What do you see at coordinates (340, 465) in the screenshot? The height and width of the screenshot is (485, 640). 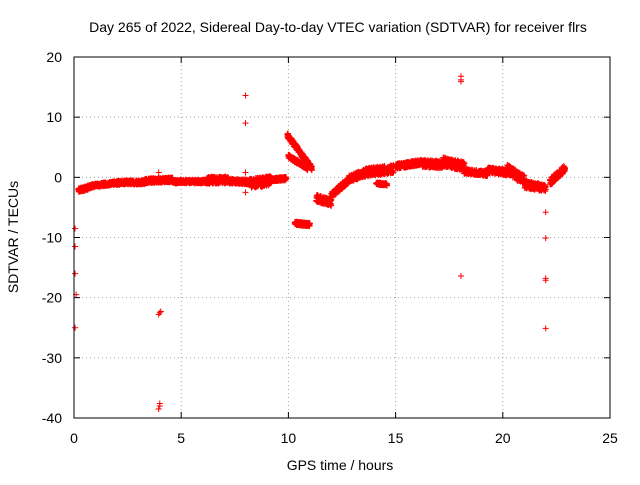 I see `x-axis-label: GPS time / hours` at bounding box center [340, 465].